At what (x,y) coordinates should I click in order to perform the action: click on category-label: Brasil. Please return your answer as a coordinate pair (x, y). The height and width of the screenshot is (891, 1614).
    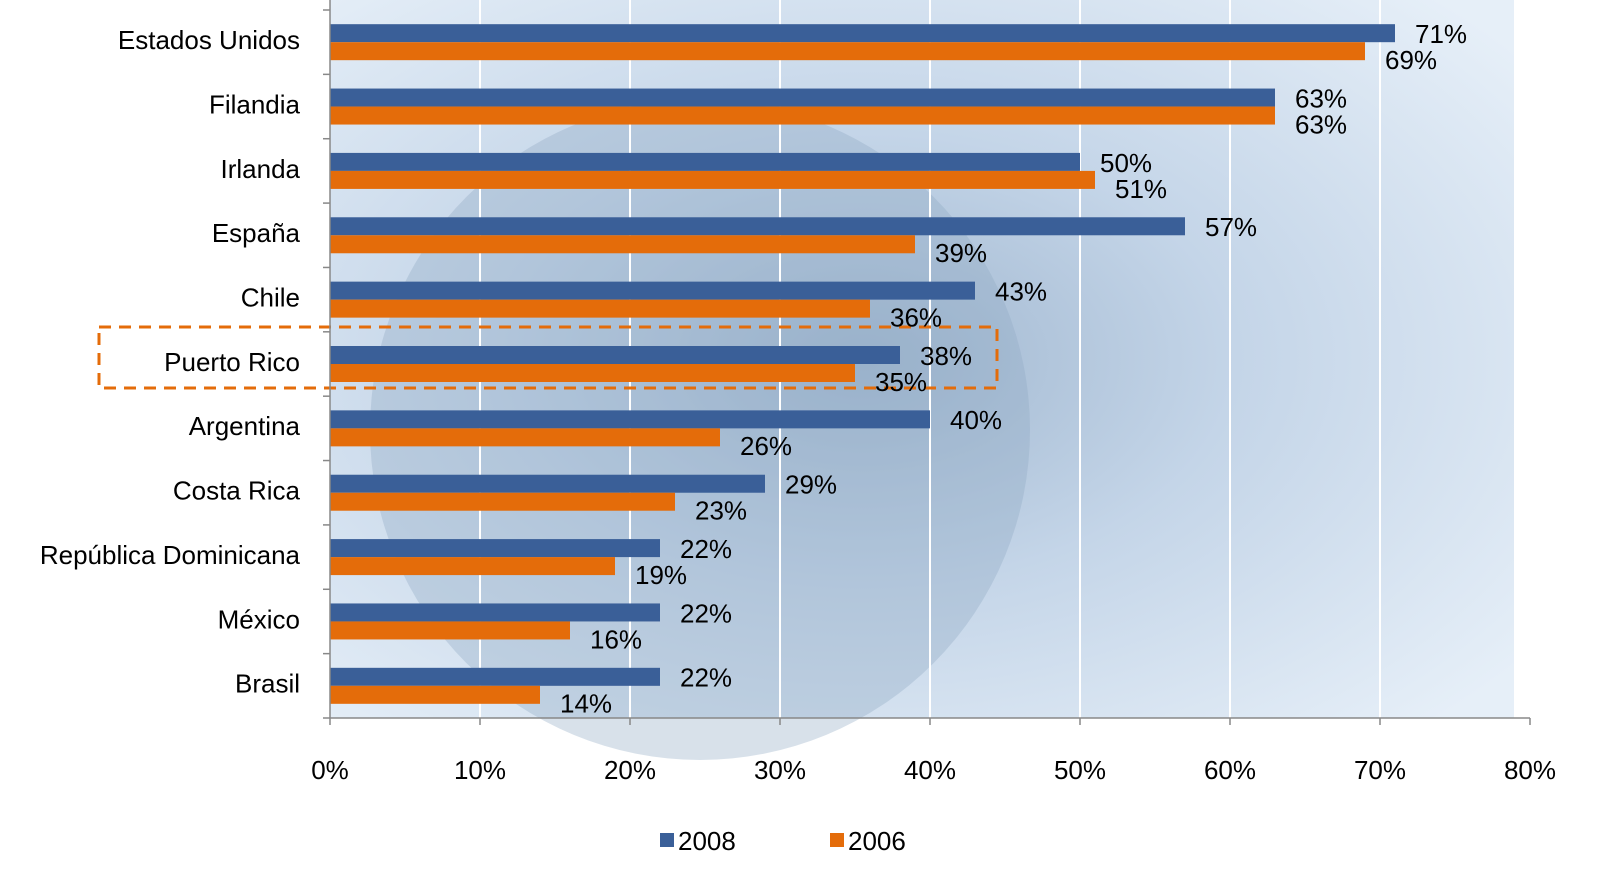
    Looking at the image, I should click on (267, 684).